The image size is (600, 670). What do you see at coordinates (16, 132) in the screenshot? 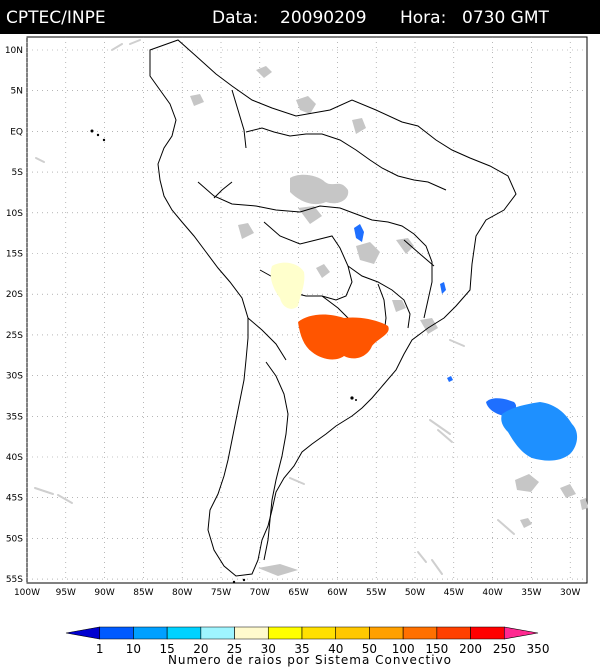
I see `lat-label: EQ` at bounding box center [16, 132].